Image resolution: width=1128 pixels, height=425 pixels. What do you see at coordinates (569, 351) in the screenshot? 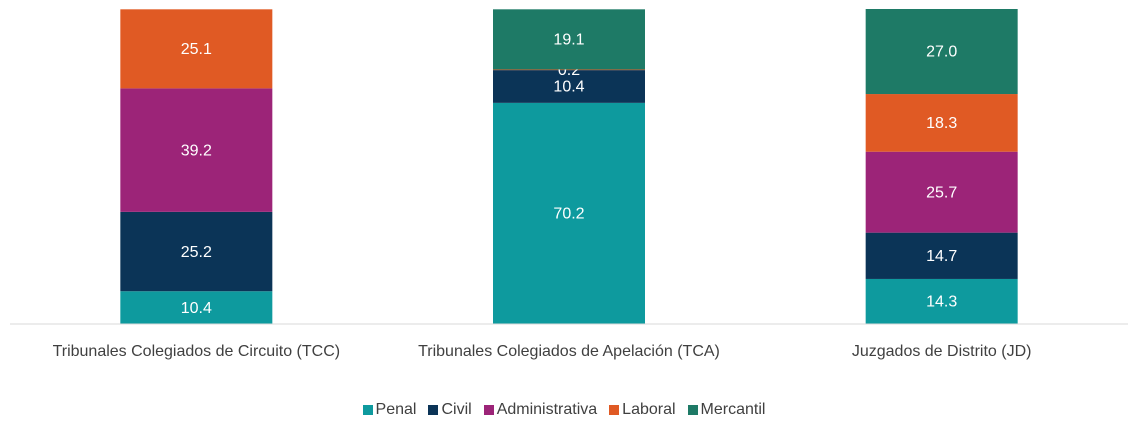
I see `x-tick-label: Tribunales Colegiados de Apelación (TCA)` at bounding box center [569, 351].